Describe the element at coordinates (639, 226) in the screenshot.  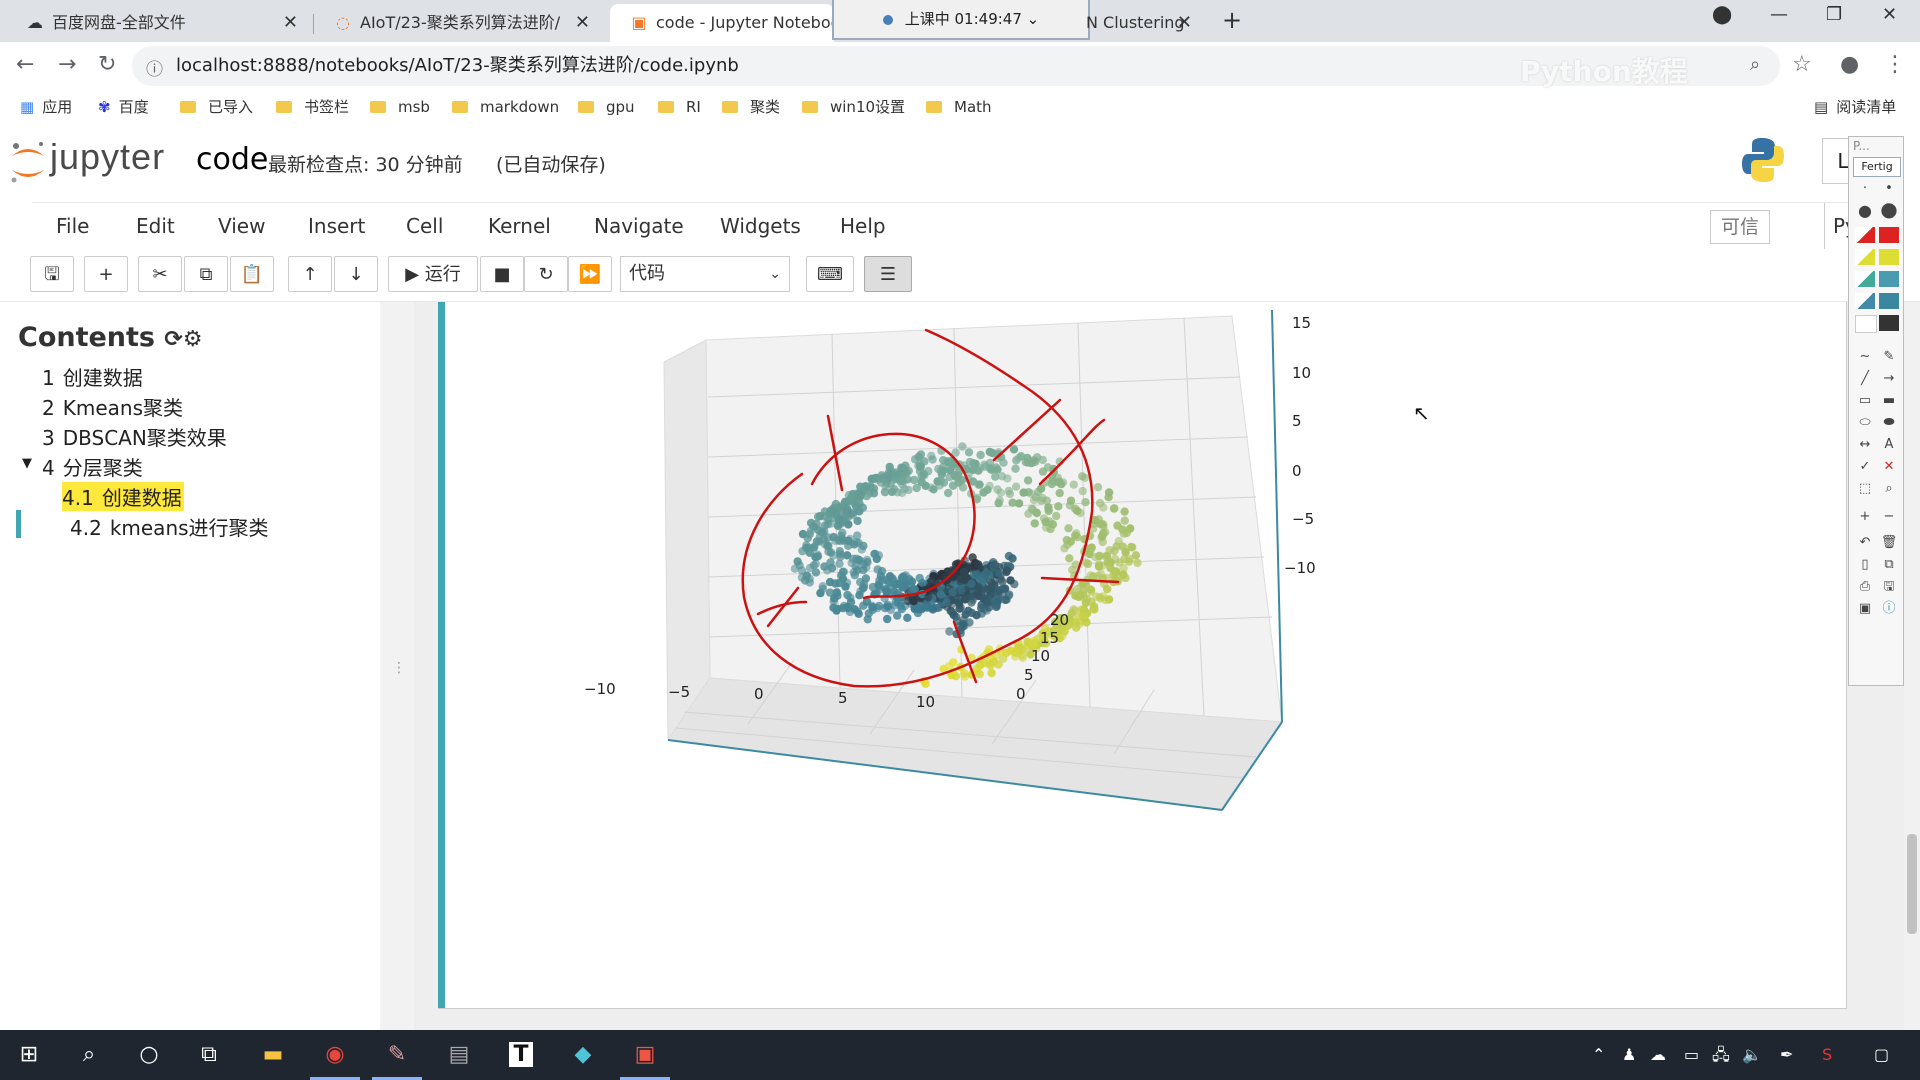
I see `menu-navigate: Navigate` at that location.